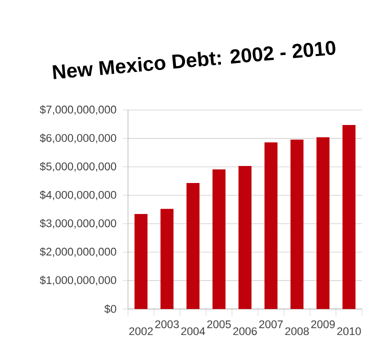 The height and width of the screenshot is (353, 380). I want to click on y-tick-label: $5,000,000,000, so click(78, 167).